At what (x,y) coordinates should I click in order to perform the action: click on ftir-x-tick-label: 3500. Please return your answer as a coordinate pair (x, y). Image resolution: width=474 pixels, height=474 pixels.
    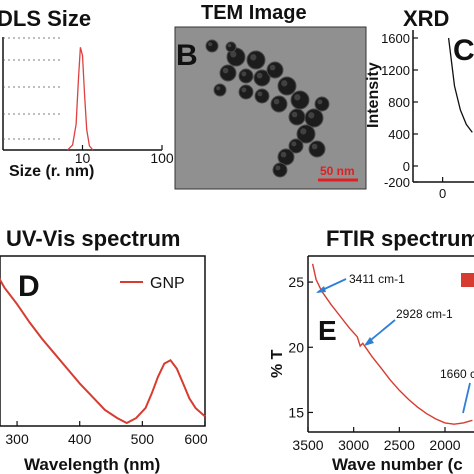
    Looking at the image, I should click on (307, 445).